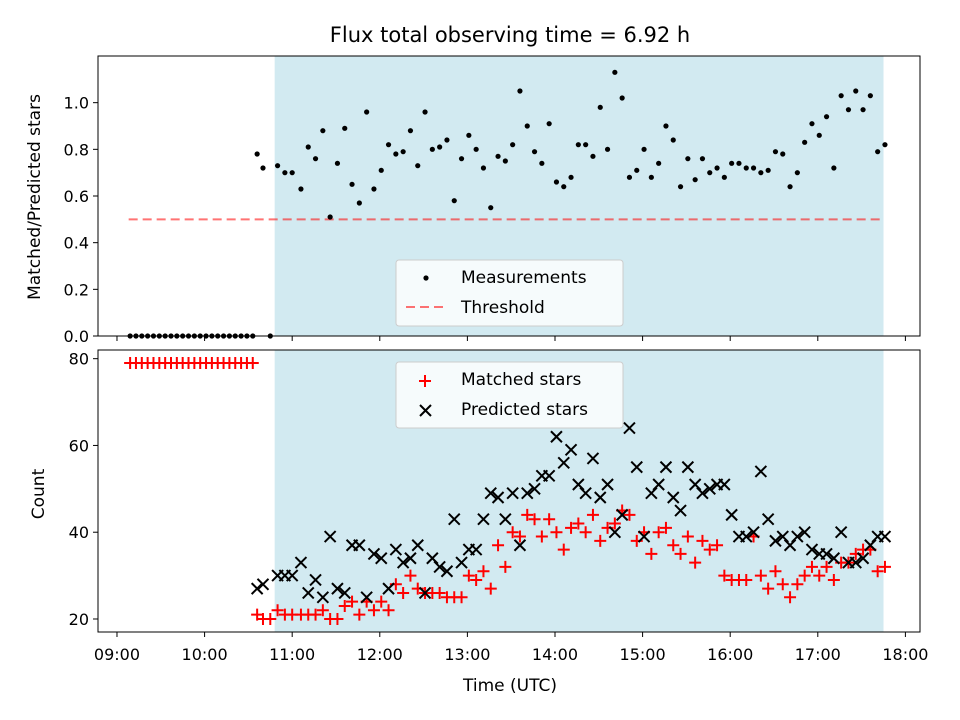 This screenshot has width=960, height=720. What do you see at coordinates (76, 149) in the screenshot?
I see `top-y-tick-label: 0.8` at bounding box center [76, 149].